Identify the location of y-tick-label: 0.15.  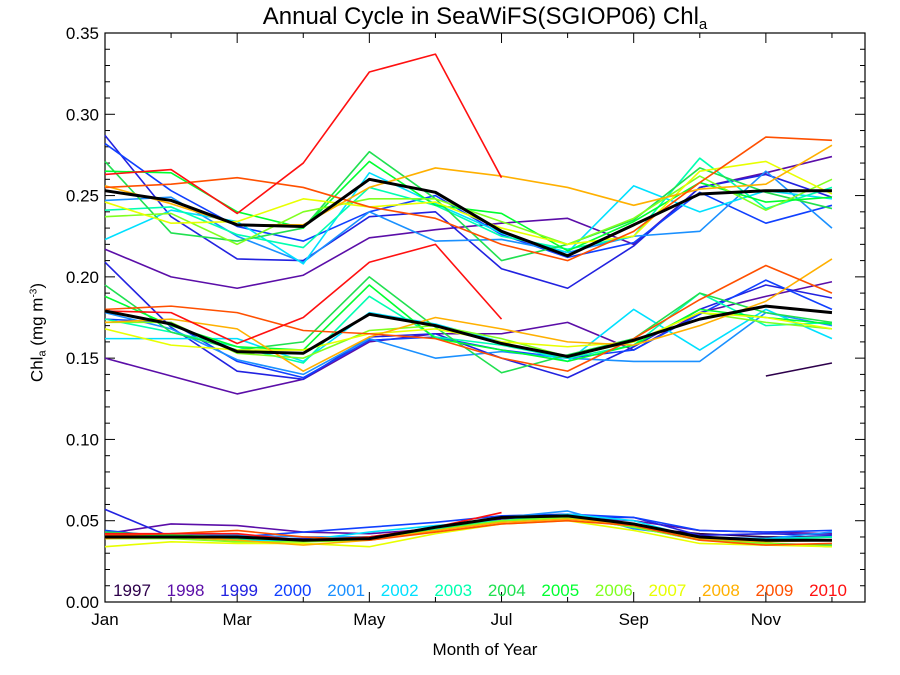
(82, 358).